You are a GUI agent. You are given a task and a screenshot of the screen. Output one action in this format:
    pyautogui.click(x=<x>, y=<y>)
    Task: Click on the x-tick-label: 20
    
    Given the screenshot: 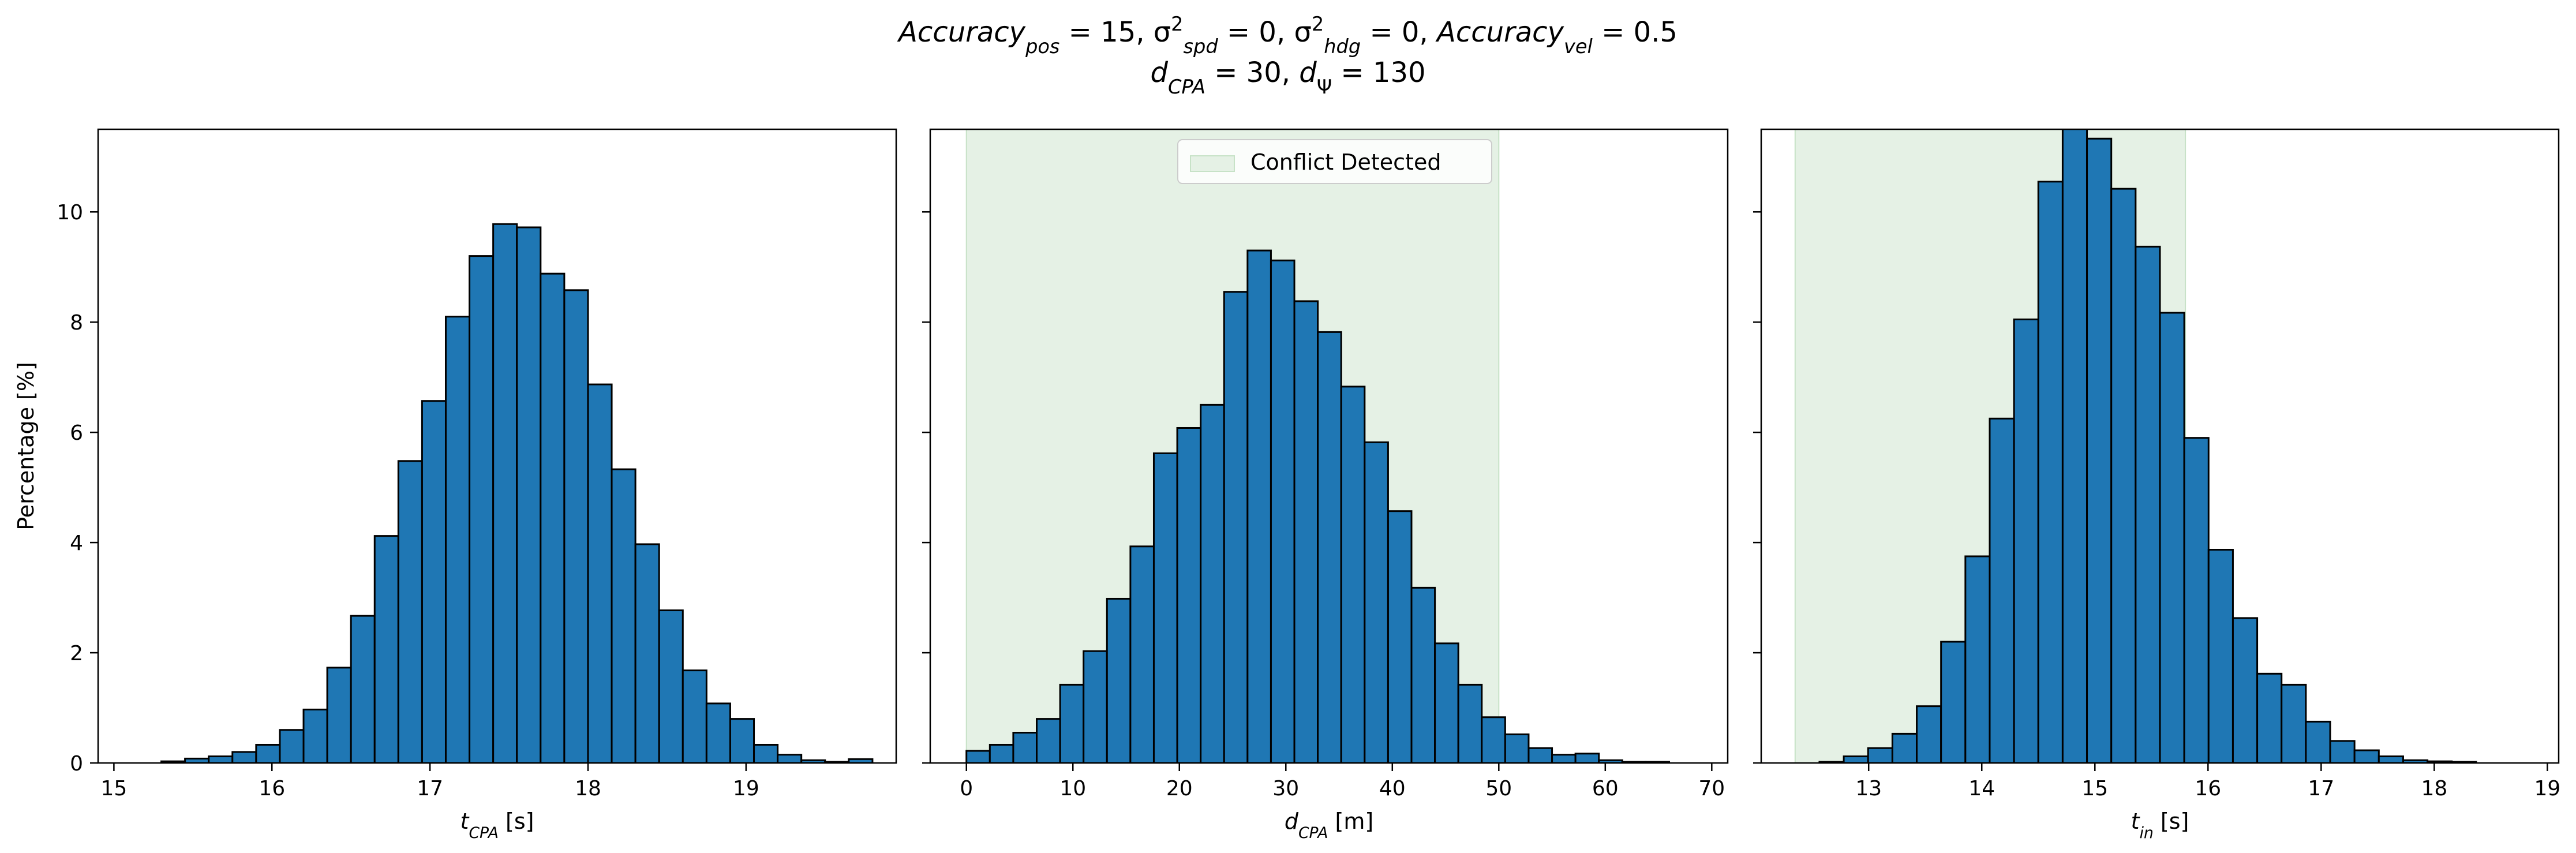 What is the action you would take?
    pyautogui.click(x=1179, y=788)
    